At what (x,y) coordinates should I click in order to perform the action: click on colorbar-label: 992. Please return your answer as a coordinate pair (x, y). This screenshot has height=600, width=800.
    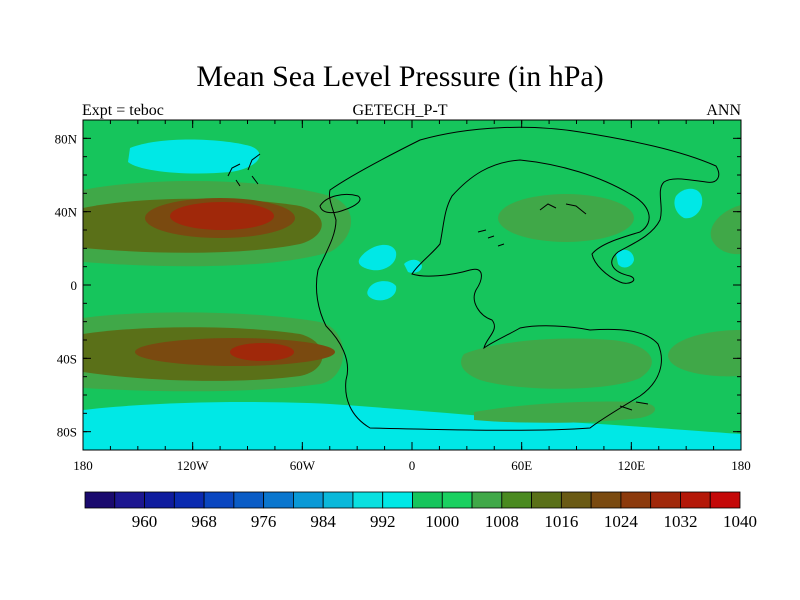
    Looking at the image, I should click on (383, 521).